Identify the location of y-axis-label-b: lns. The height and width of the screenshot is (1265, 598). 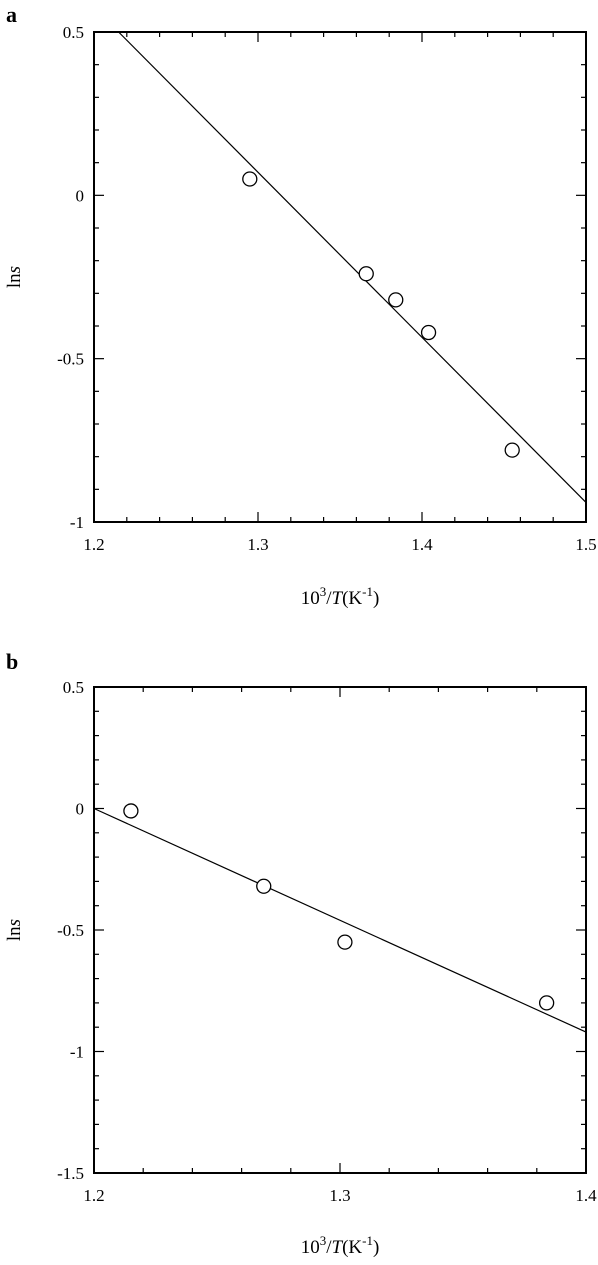
(14, 930).